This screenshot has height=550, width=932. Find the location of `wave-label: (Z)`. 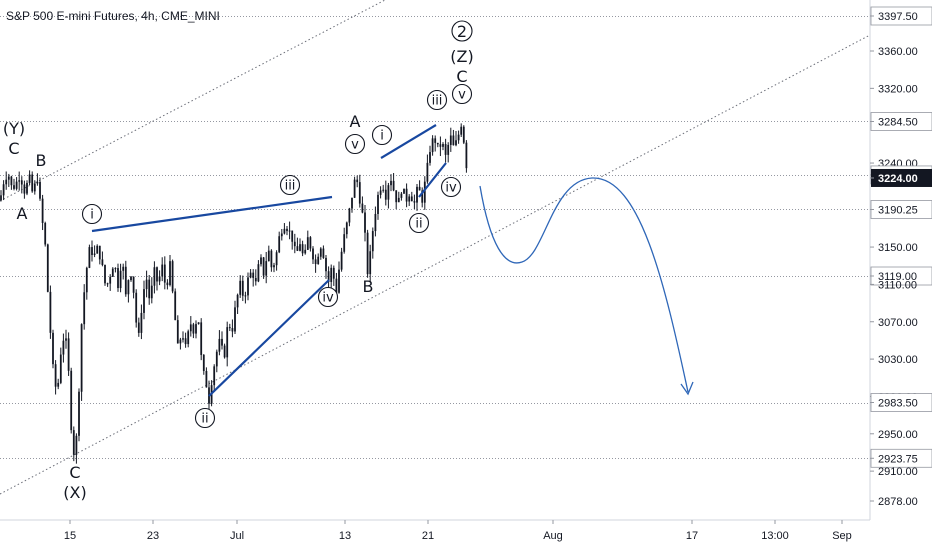

wave-label: (Z) is located at coordinates (461, 56).